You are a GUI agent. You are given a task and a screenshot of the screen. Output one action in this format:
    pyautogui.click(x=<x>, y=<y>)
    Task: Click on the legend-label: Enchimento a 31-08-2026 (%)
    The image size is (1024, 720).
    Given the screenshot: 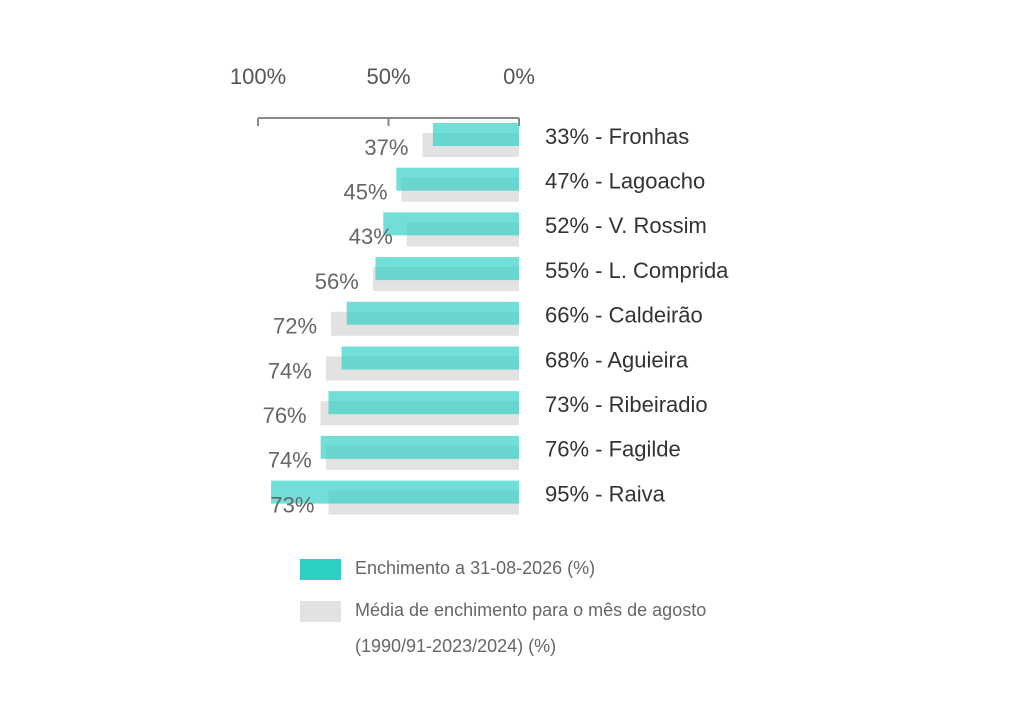 What is the action you would take?
    pyautogui.click(x=475, y=568)
    